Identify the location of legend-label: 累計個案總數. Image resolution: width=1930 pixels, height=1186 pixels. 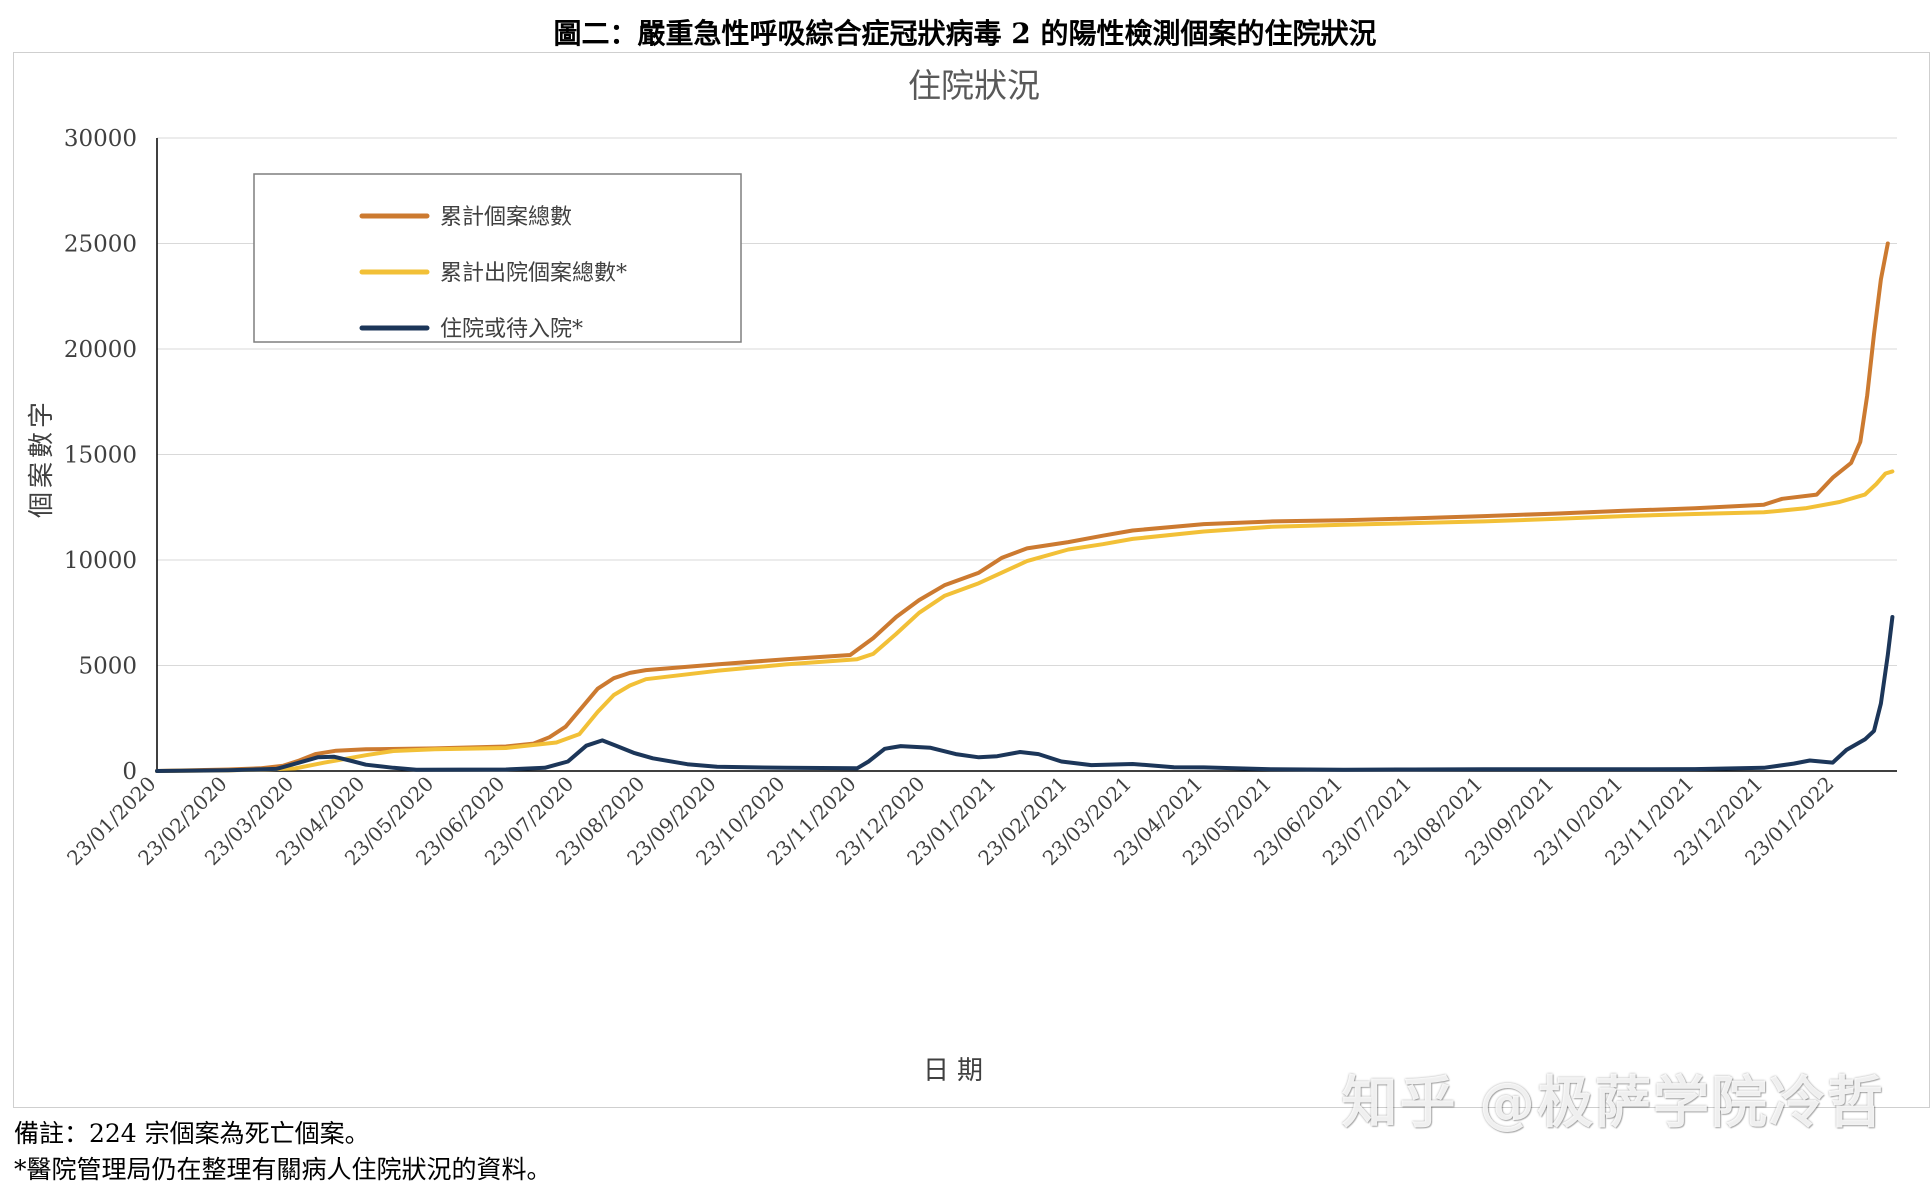
(506, 217).